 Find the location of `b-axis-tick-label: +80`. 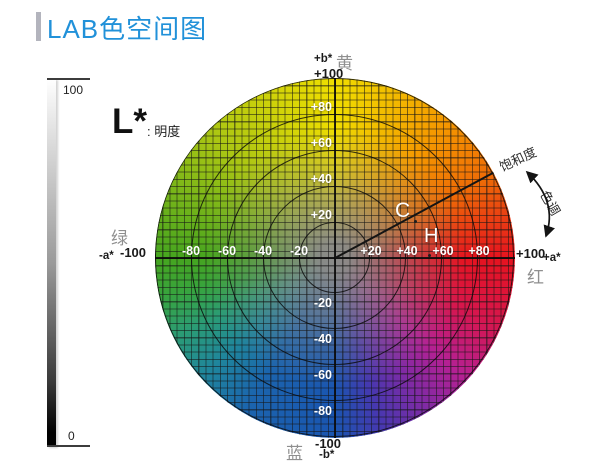

b-axis-tick-label: +80 is located at coordinates (321, 107).